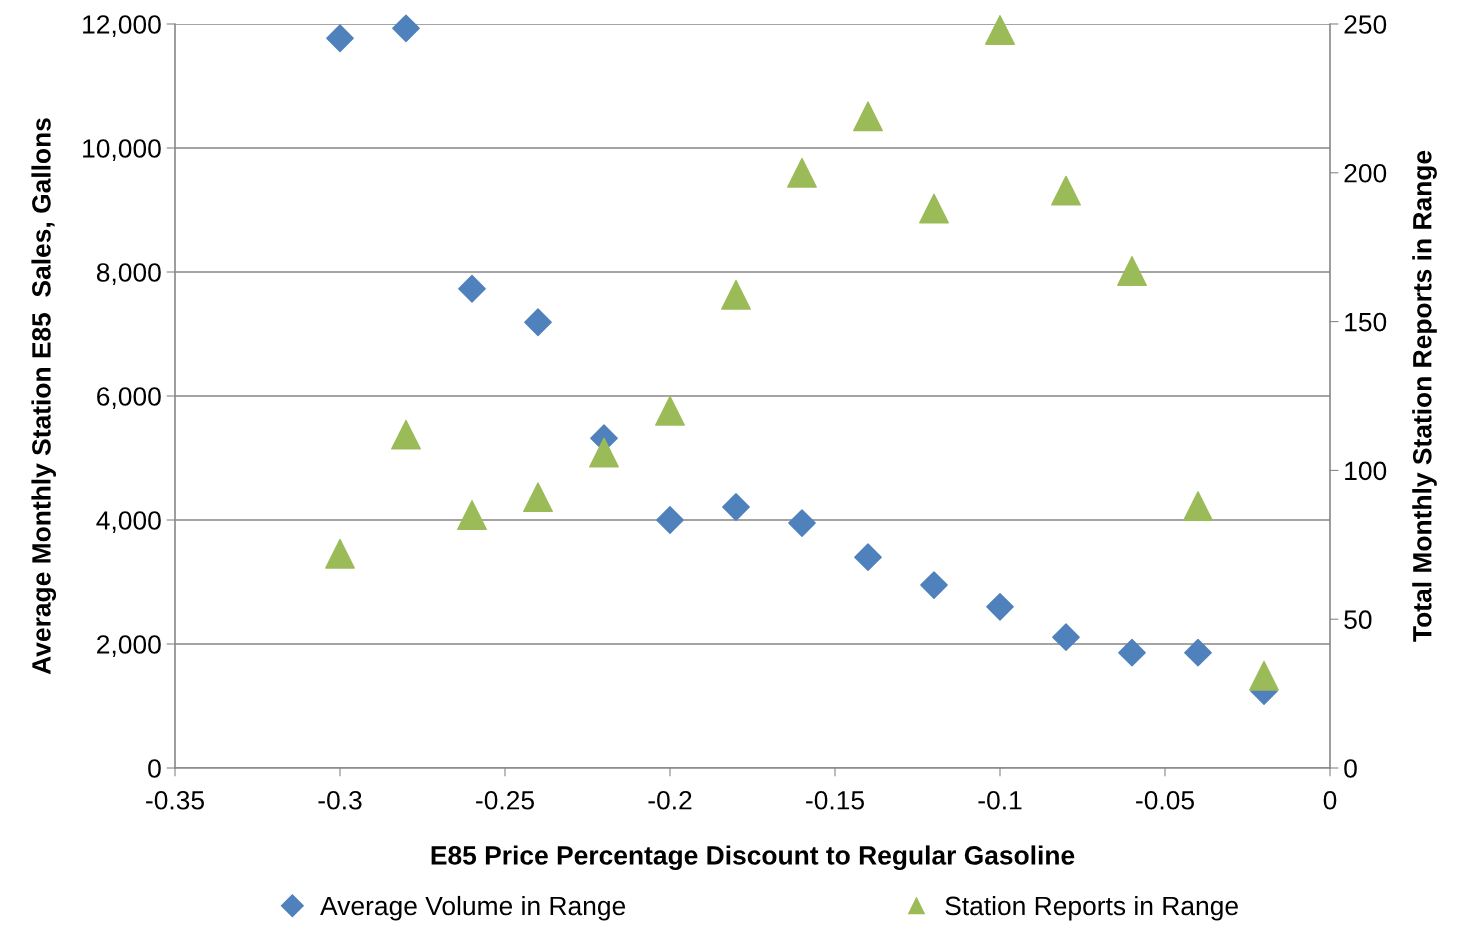 The height and width of the screenshot is (929, 1464). What do you see at coordinates (122, 150) in the screenshot?
I see `y-tick-label: 10,000` at bounding box center [122, 150].